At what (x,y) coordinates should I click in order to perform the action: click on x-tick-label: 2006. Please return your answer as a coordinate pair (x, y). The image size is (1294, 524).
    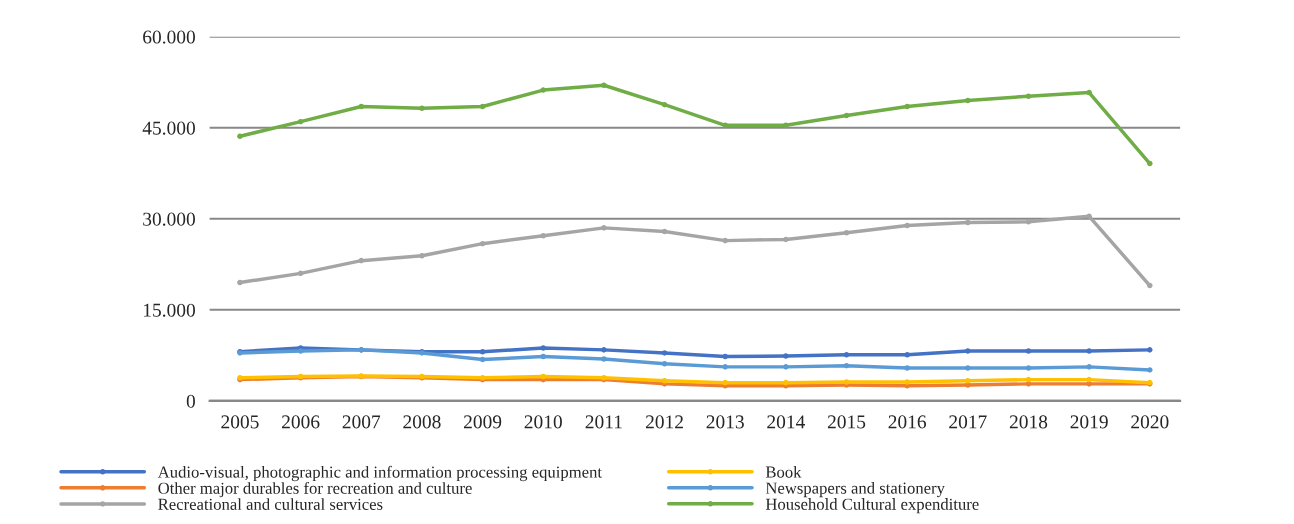
    Looking at the image, I should click on (301, 422).